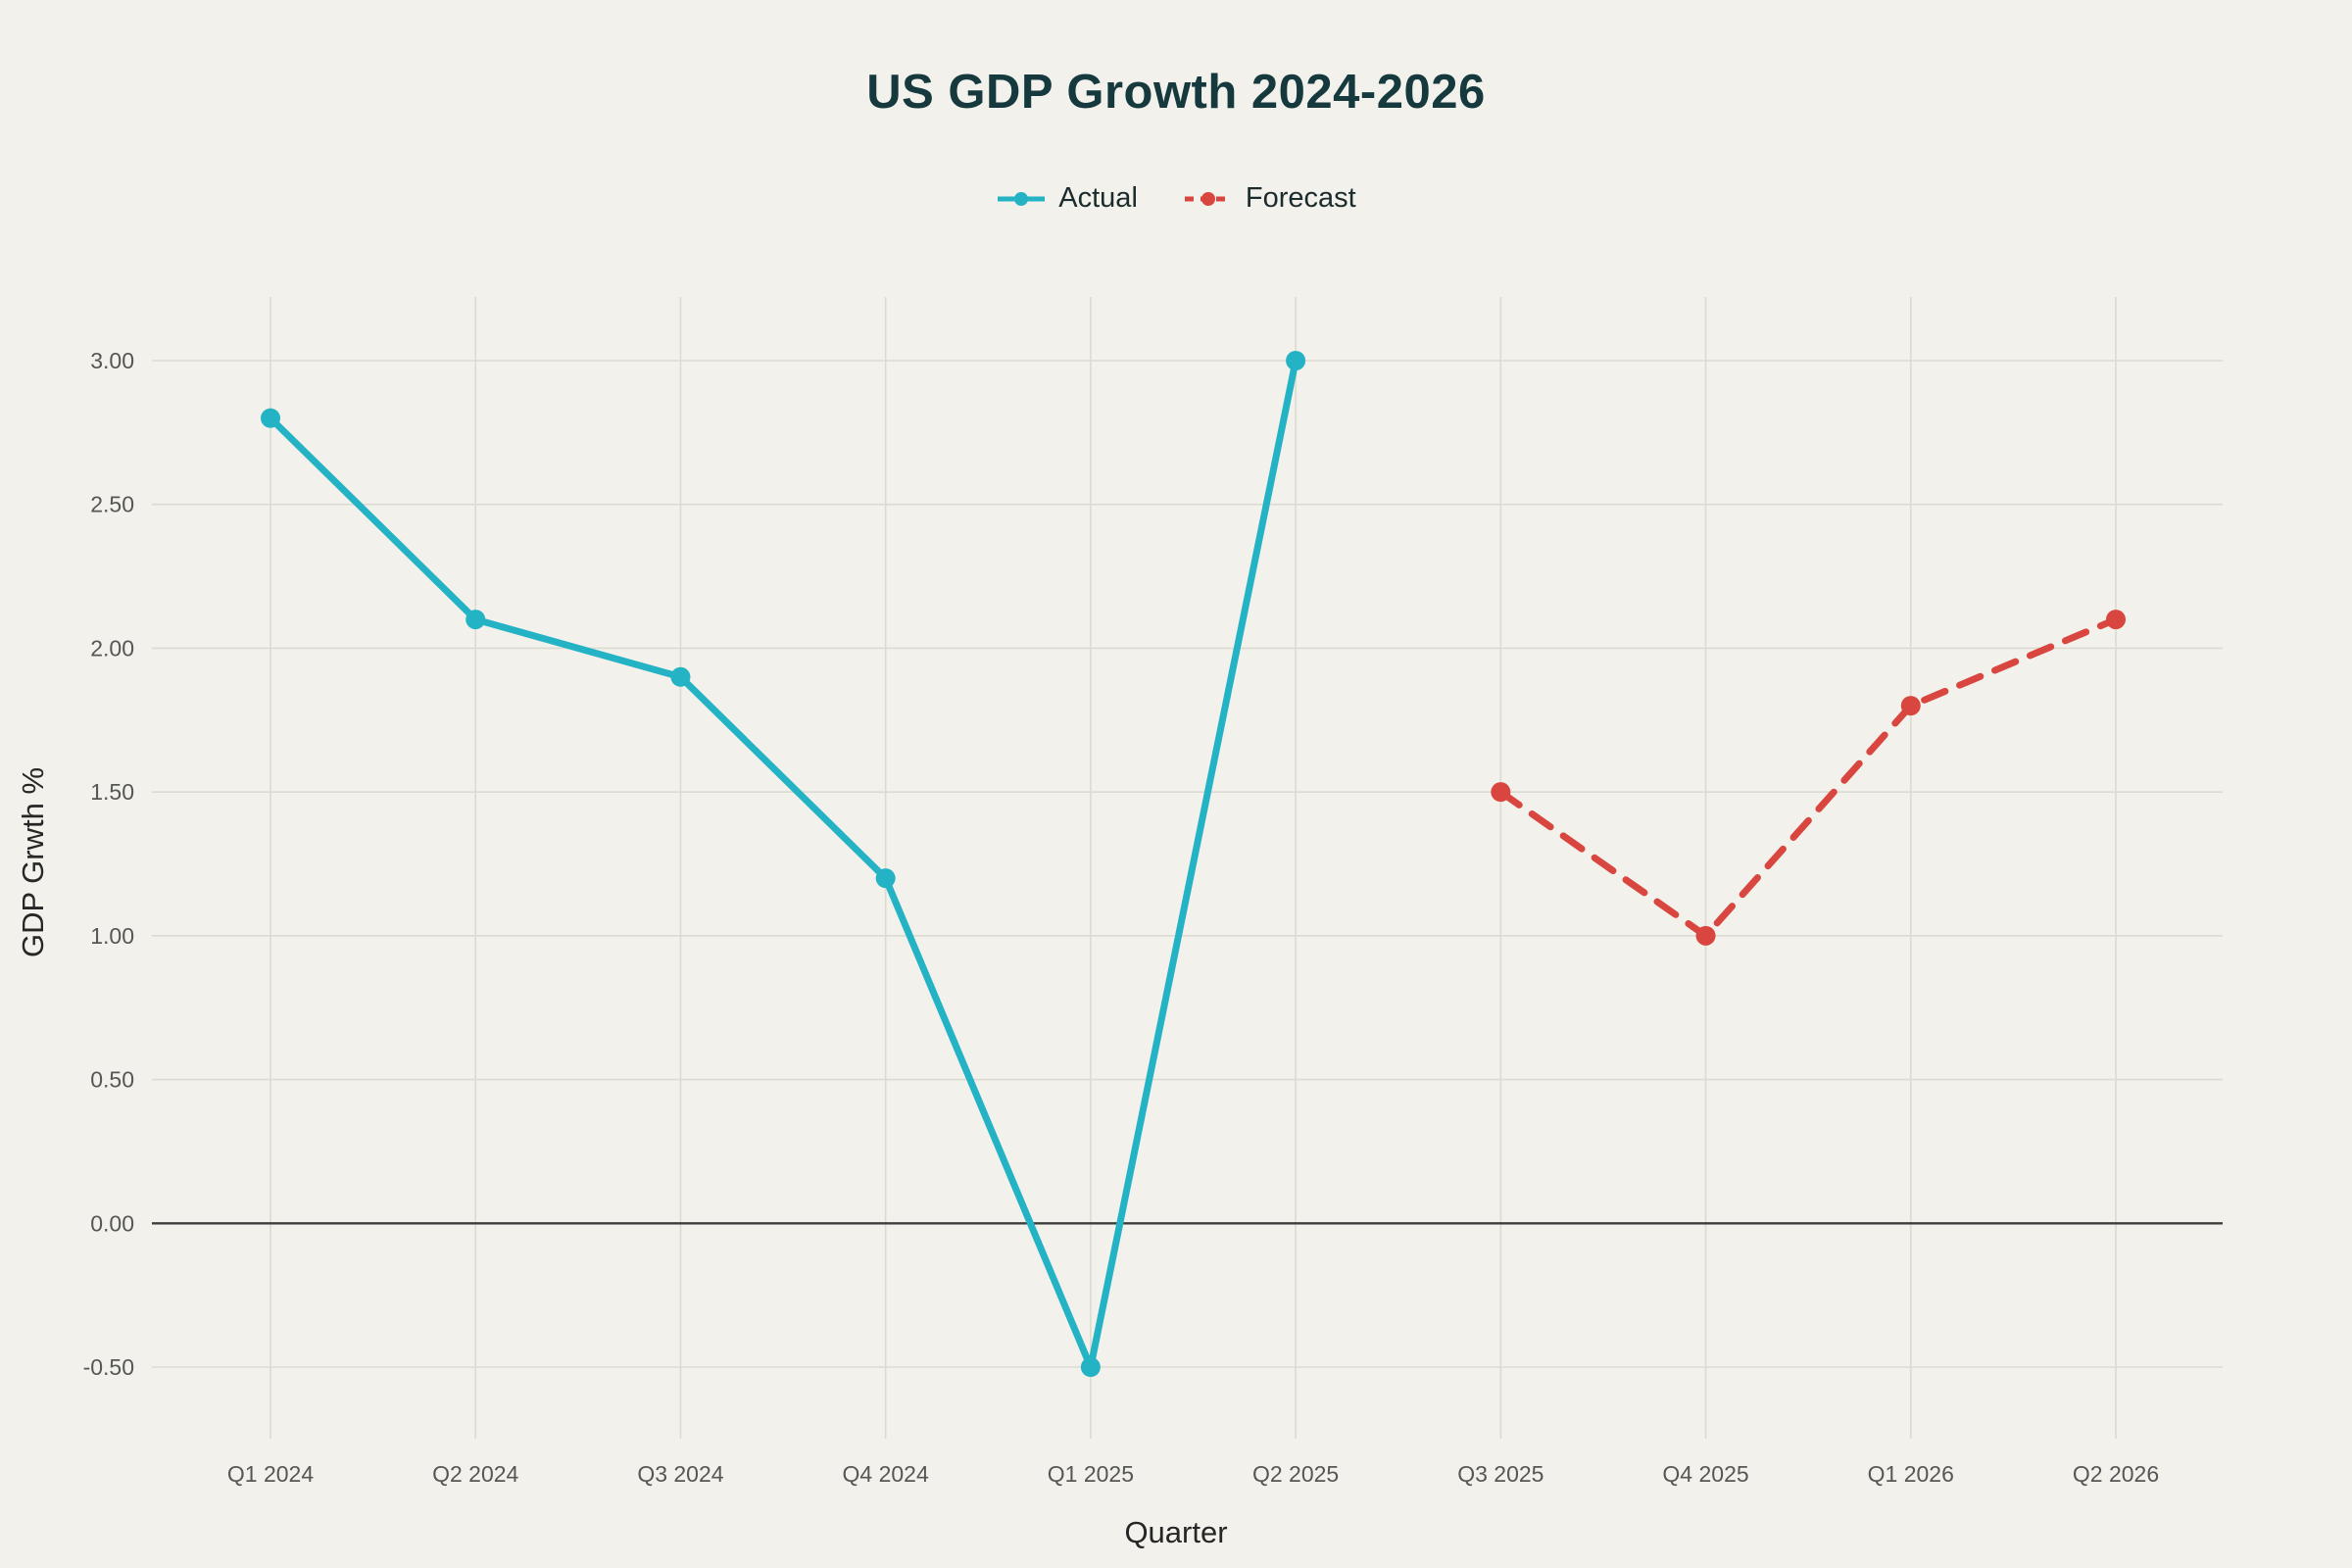 The width and height of the screenshot is (2352, 1568). Describe the element at coordinates (1500, 1474) in the screenshot. I see `x-tick-label: Q3 2025` at that location.